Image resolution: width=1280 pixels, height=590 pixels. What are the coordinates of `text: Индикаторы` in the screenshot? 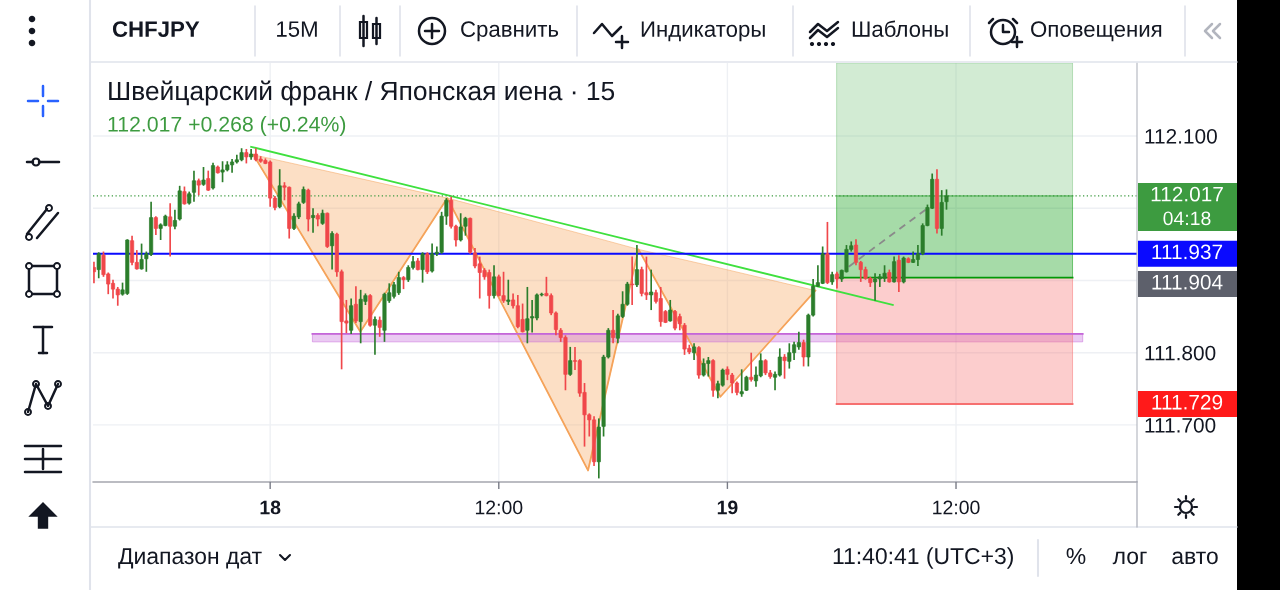 It's located at (703, 31).